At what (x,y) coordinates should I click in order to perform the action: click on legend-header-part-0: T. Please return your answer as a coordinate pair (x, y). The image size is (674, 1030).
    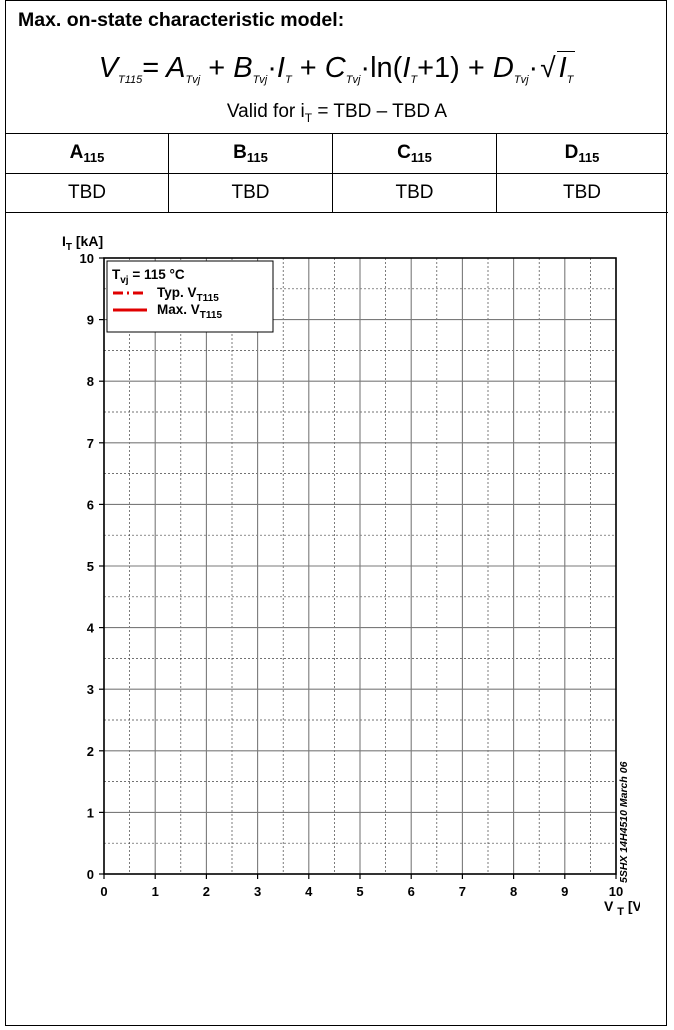
    Looking at the image, I should click on (116, 274).